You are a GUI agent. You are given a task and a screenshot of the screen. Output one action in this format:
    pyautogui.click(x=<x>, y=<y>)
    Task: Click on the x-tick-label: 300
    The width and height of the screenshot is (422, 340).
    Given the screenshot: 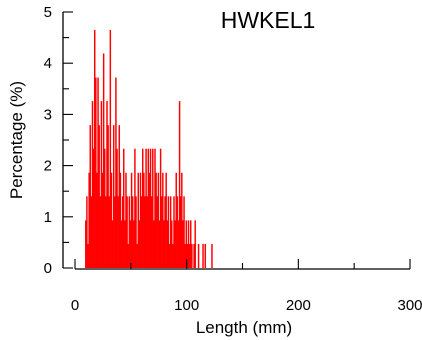 What is the action you would take?
    pyautogui.click(x=409, y=305)
    